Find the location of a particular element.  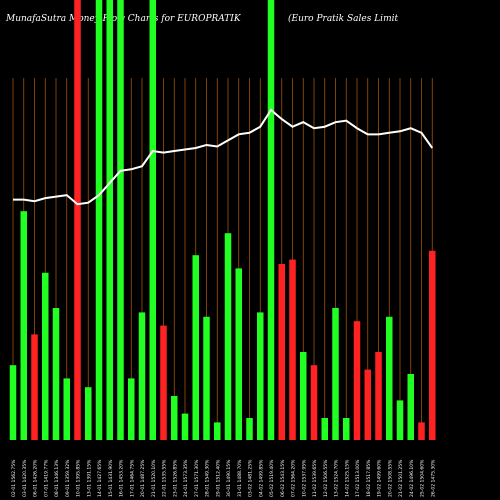

x-tick-label: 24-01 1573.35% is located at coordinates (186, 478).